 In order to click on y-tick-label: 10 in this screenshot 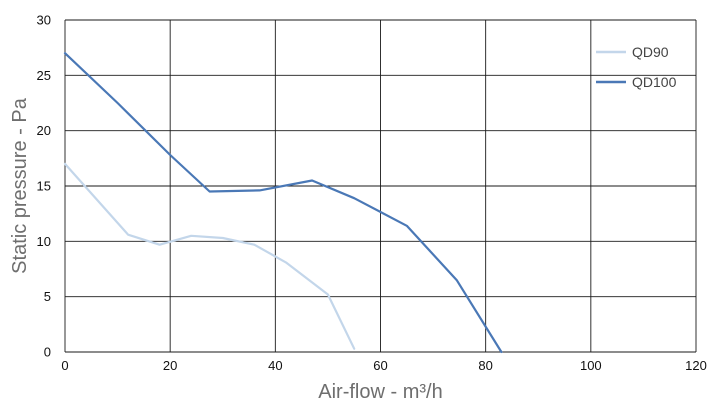, I will do `click(44, 241)`.